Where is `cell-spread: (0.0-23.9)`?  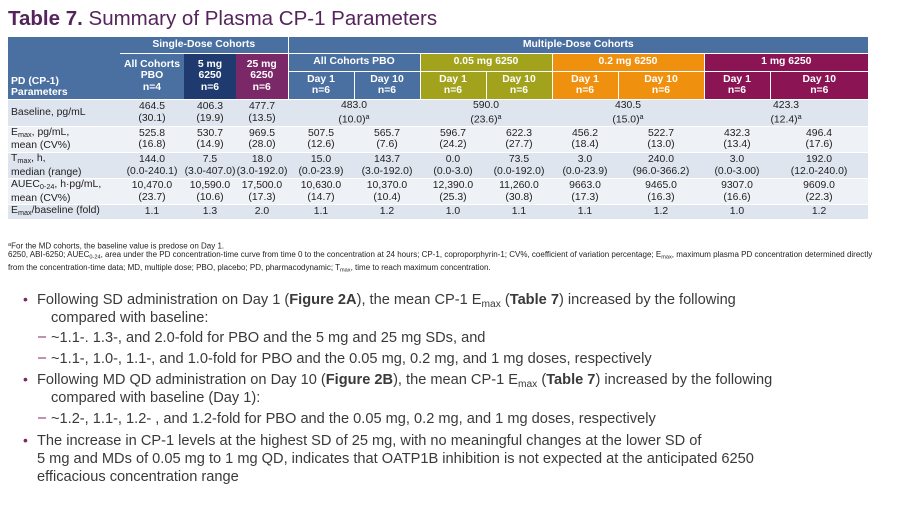
cell-spread: (0.0-23.9) is located at coordinates (585, 171).